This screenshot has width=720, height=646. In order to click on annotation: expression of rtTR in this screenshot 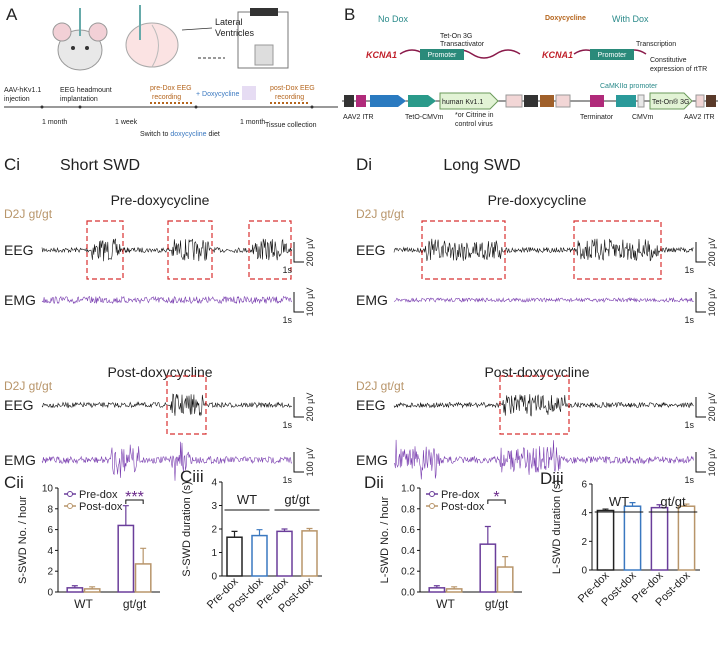, I will do `click(678, 69)`.